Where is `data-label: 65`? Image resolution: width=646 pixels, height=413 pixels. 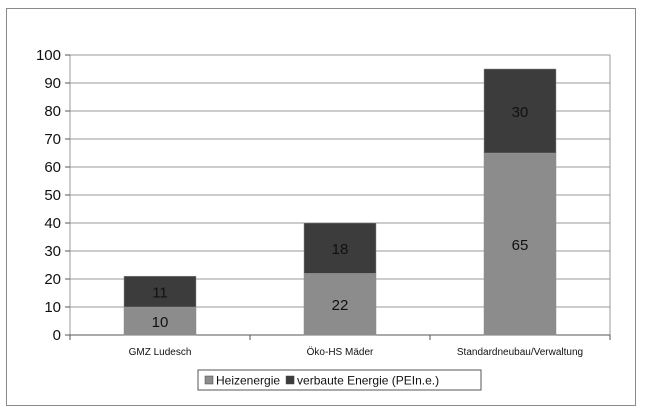 data-label: 65 is located at coordinates (520, 245).